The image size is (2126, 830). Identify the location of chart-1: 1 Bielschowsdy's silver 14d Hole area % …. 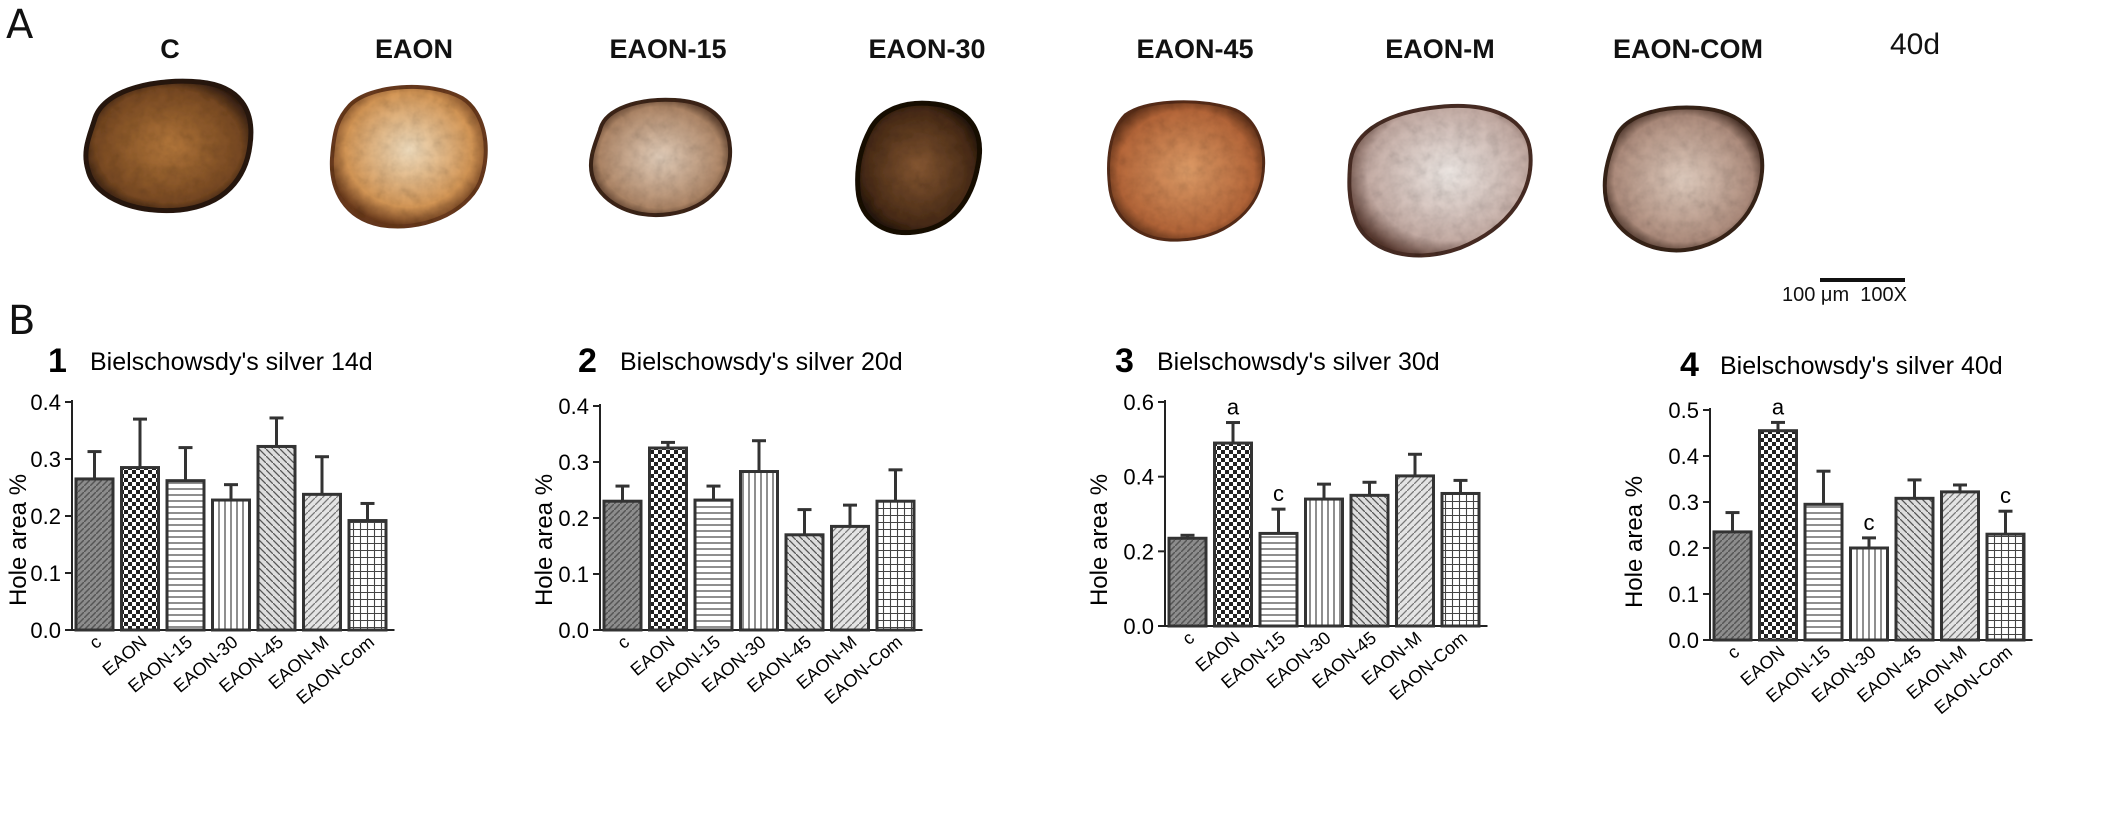
(200, 525).